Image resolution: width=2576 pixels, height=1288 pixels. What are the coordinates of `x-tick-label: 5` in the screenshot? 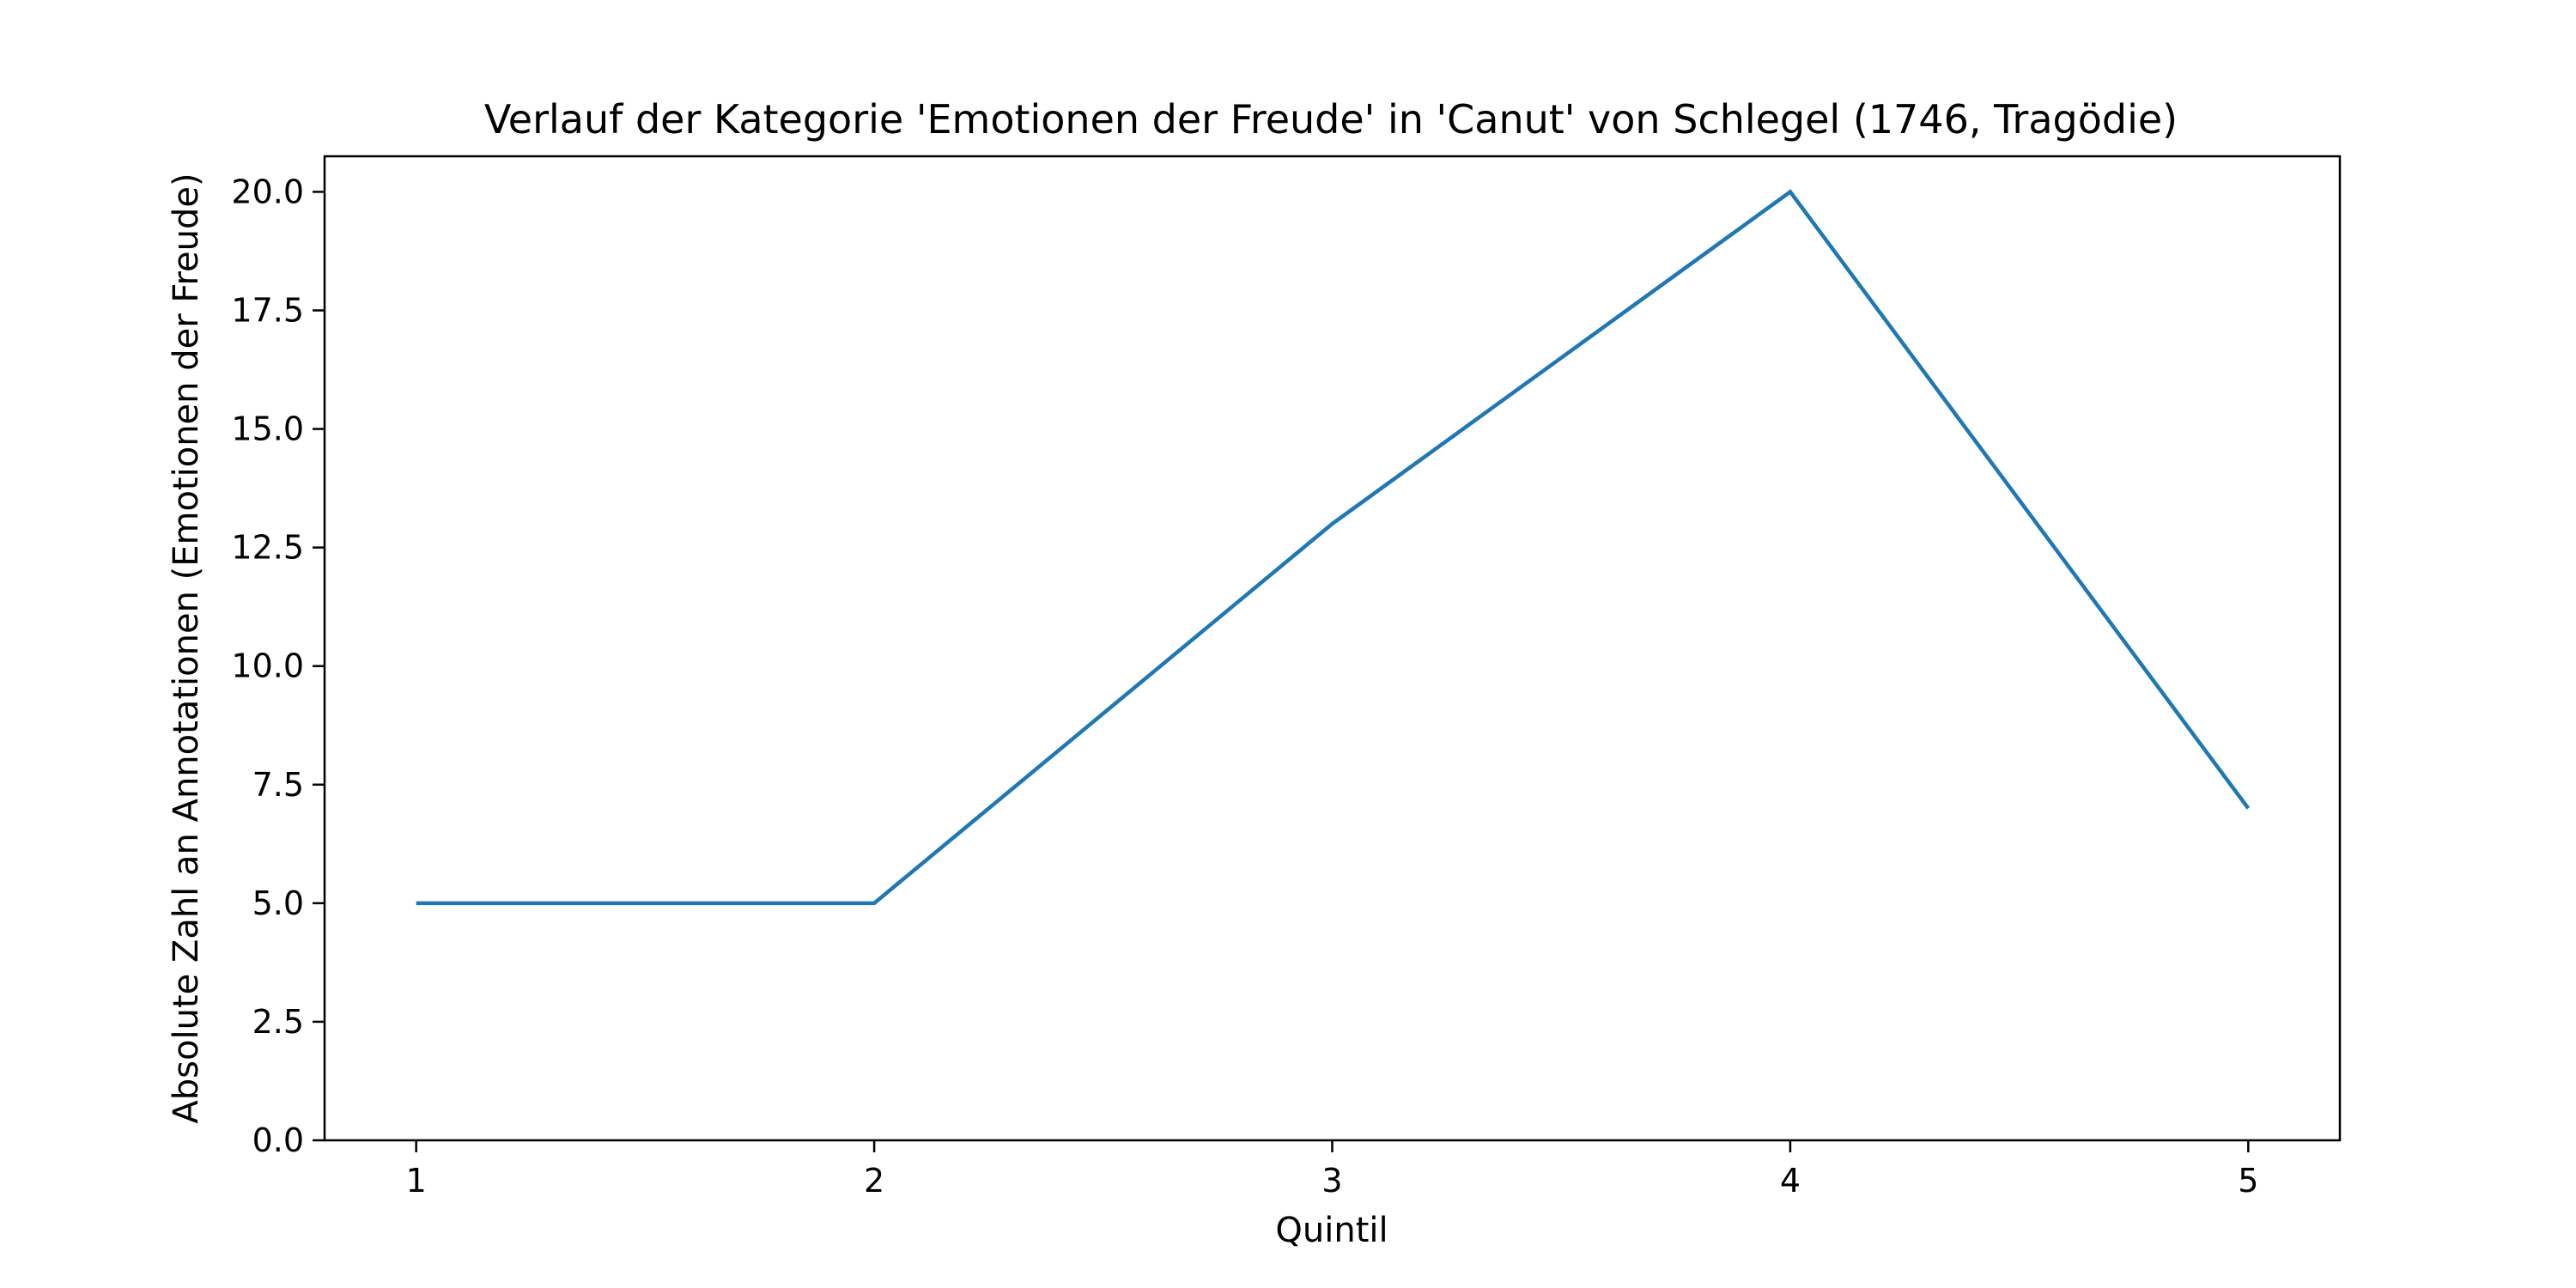 It's located at (2248, 1181).